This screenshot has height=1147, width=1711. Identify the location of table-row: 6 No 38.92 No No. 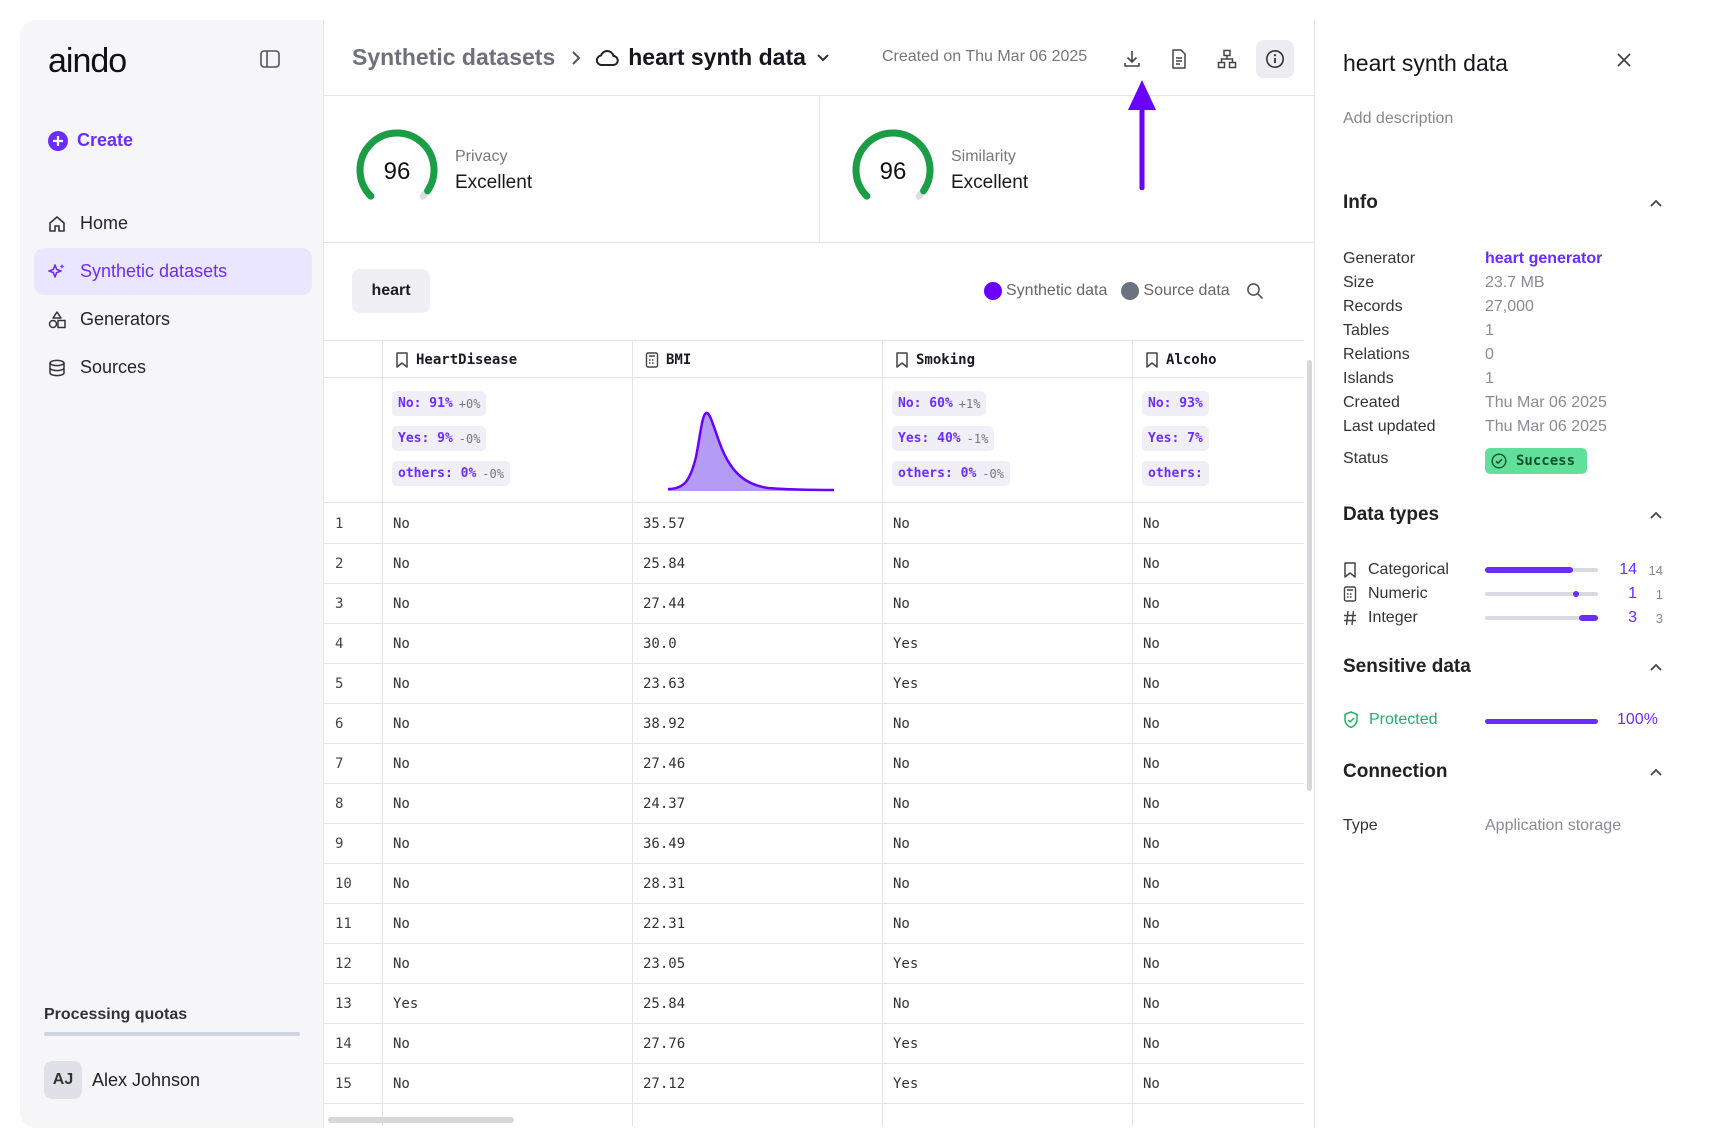
(814, 724).